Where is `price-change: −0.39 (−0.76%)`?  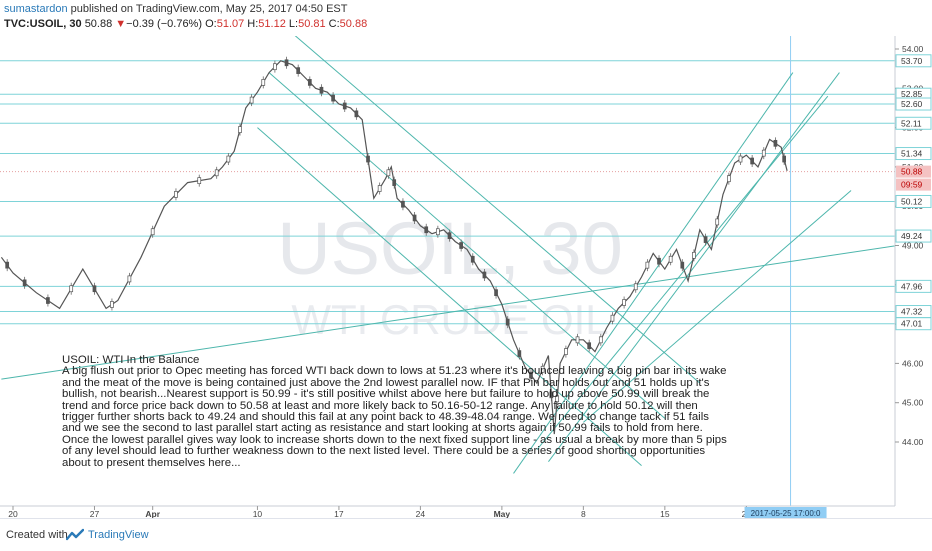 price-change: −0.39 (−0.76%) is located at coordinates (164, 24).